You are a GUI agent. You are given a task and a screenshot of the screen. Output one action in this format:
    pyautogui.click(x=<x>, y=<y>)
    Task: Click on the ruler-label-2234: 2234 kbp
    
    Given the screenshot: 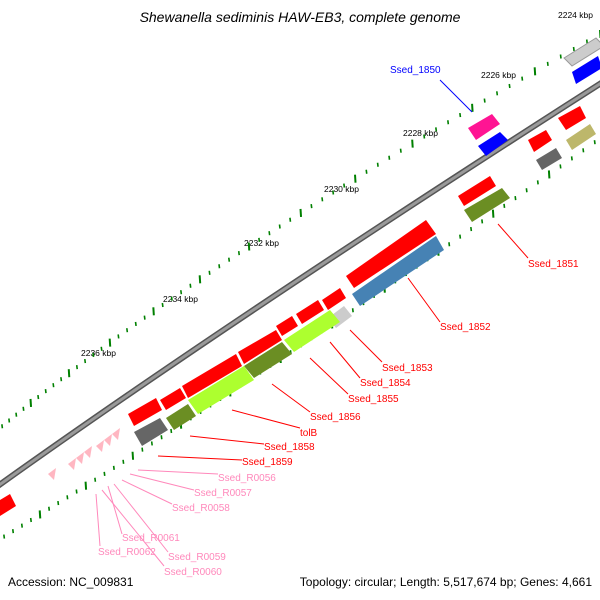 What is the action you would take?
    pyautogui.click(x=180, y=299)
    